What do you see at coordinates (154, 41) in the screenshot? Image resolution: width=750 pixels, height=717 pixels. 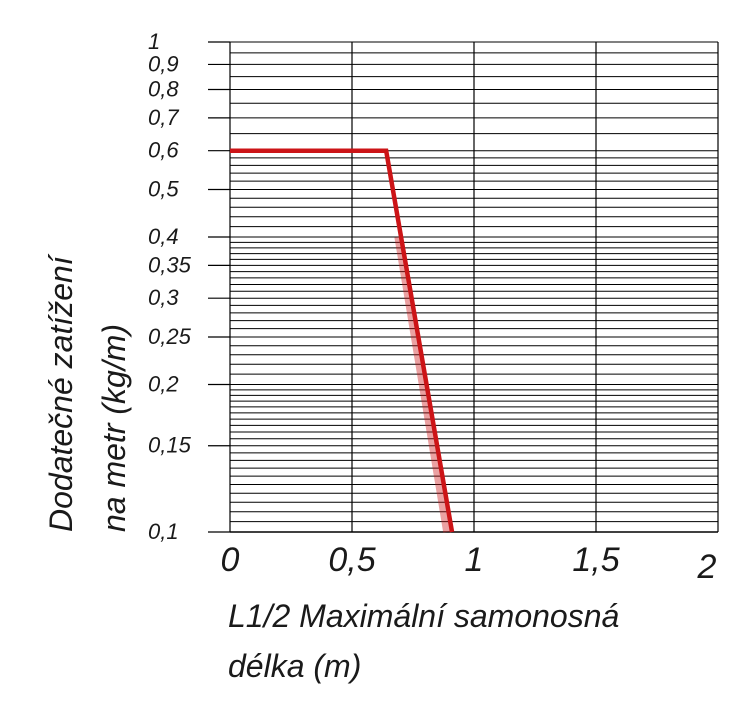 I see `y-tick-label: 1` at bounding box center [154, 41].